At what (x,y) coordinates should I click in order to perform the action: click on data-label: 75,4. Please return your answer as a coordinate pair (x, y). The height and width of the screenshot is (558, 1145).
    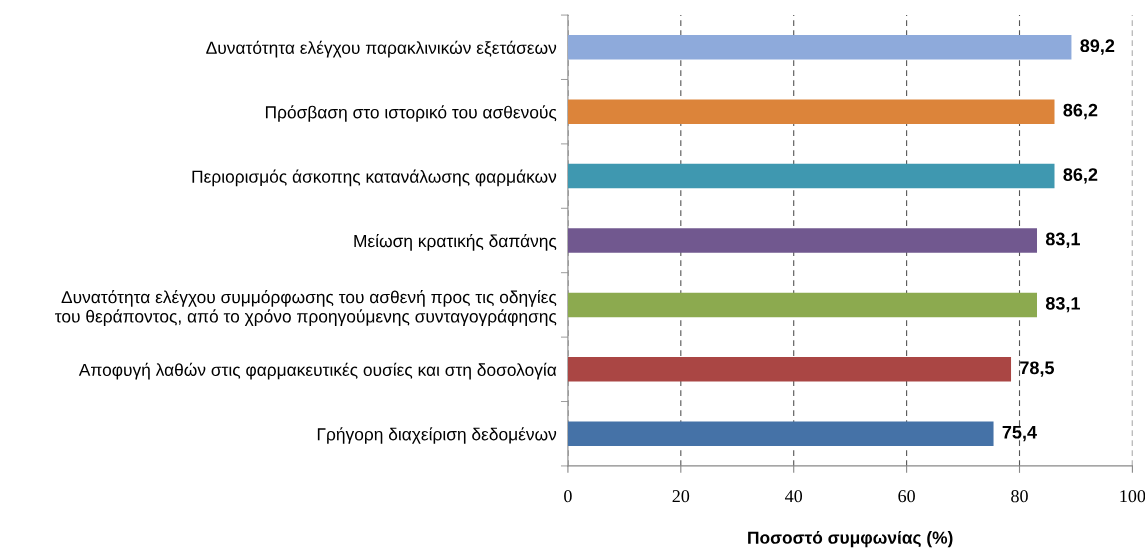
    Looking at the image, I should click on (1019, 433).